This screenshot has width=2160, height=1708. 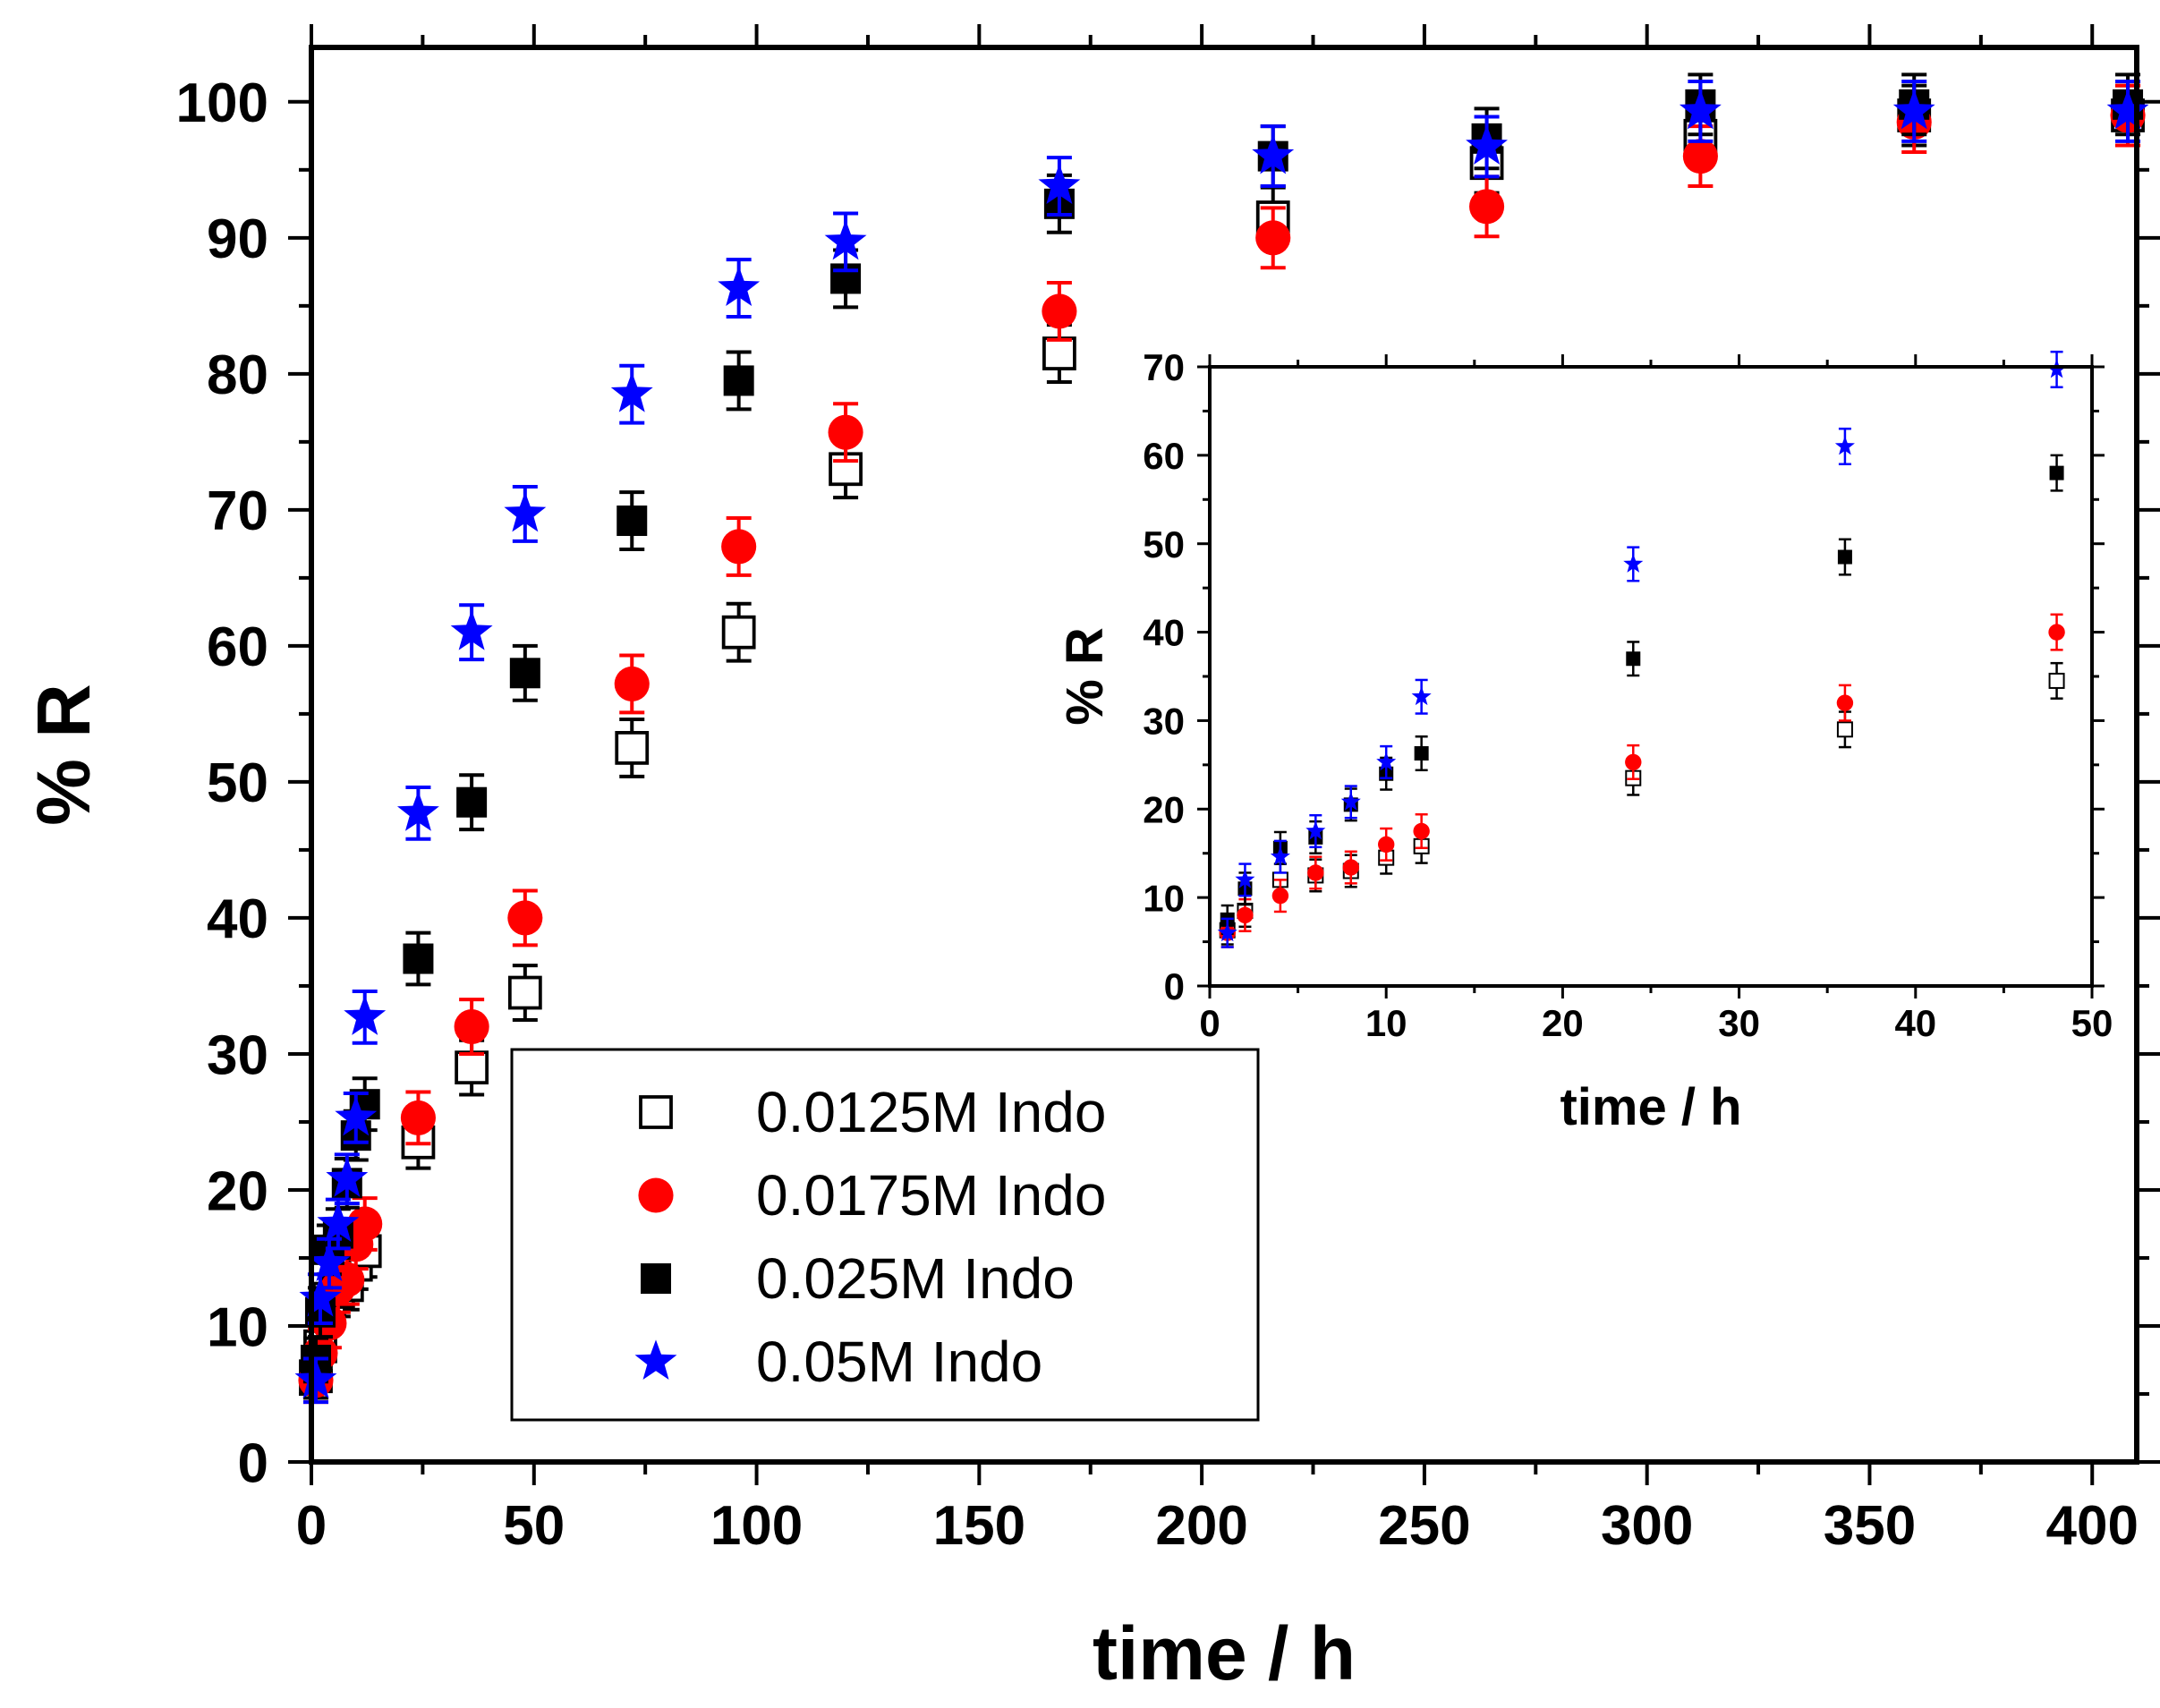 What do you see at coordinates (1164, 633) in the screenshot?
I see `inset-y-tick-label: 40` at bounding box center [1164, 633].